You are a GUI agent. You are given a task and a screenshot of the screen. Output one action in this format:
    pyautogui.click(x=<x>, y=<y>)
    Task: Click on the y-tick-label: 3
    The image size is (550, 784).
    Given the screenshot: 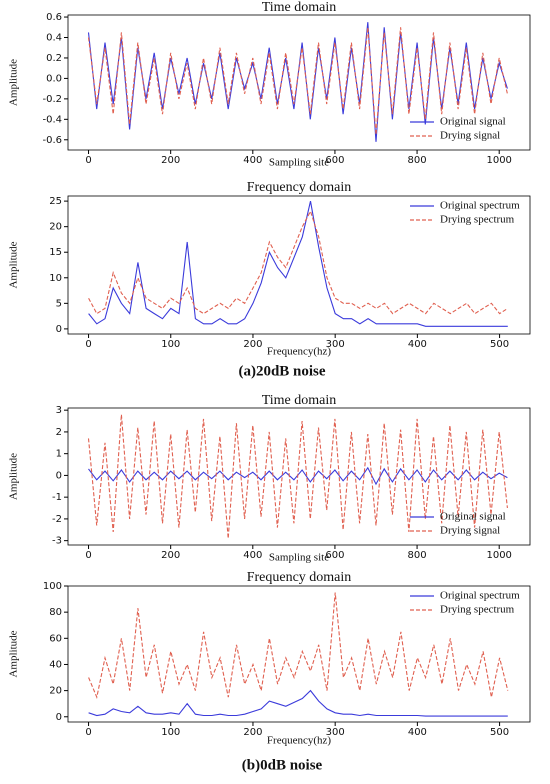 What is the action you would take?
    pyautogui.click(x=59, y=410)
    